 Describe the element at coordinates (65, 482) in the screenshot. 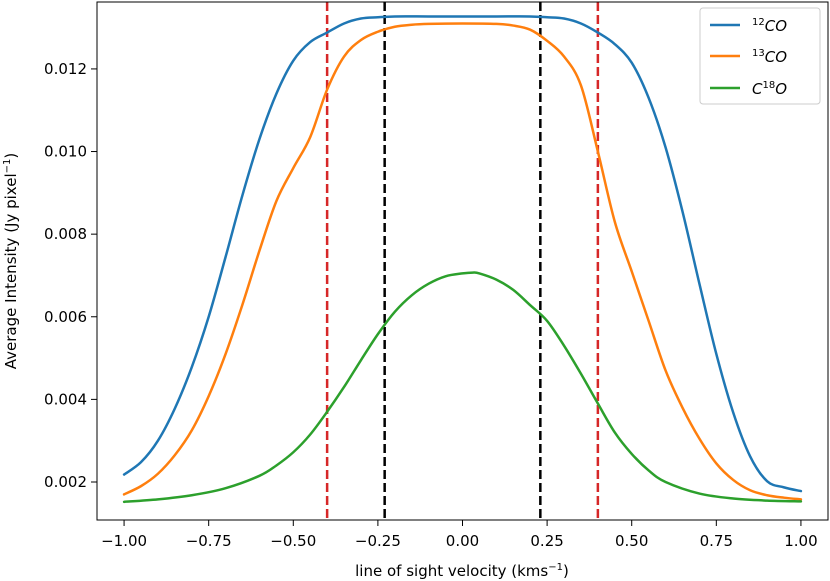

I see `y-tick-label: 0.002` at that location.